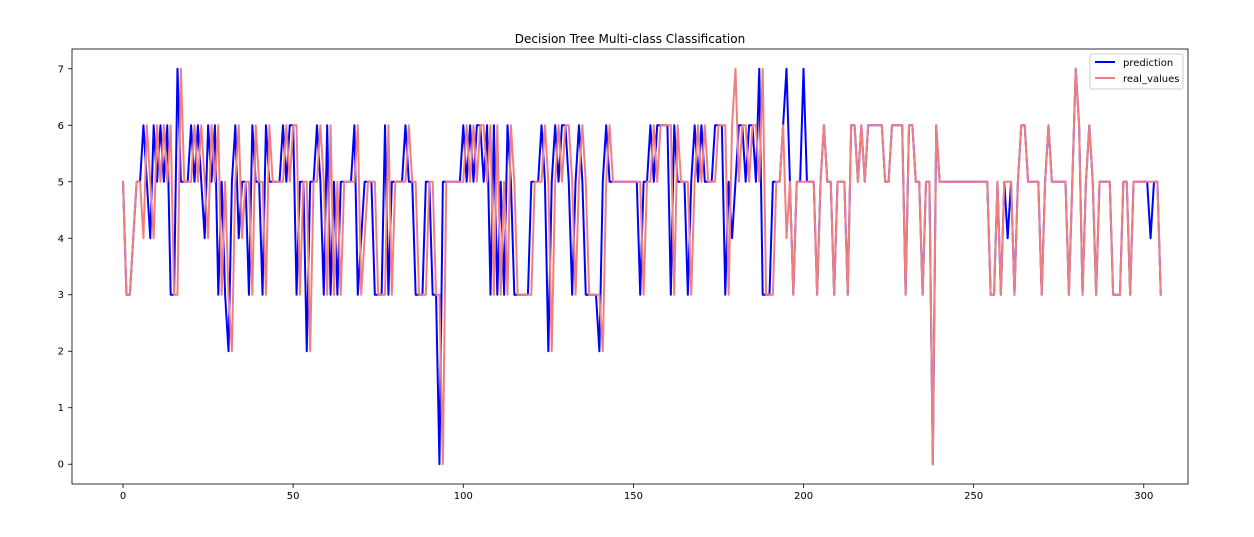 The image size is (1254, 537). Describe the element at coordinates (61, 295) in the screenshot. I see `y-tick-label: 3` at that location.